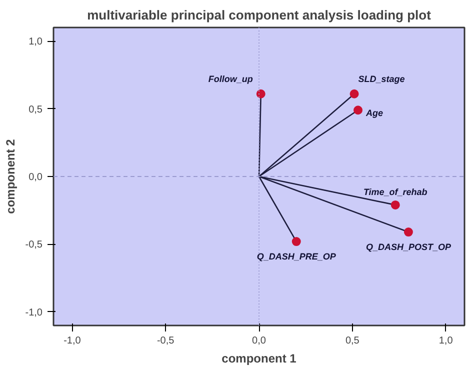  I want to click on x-tick-label: 0,5, so click(352, 341).